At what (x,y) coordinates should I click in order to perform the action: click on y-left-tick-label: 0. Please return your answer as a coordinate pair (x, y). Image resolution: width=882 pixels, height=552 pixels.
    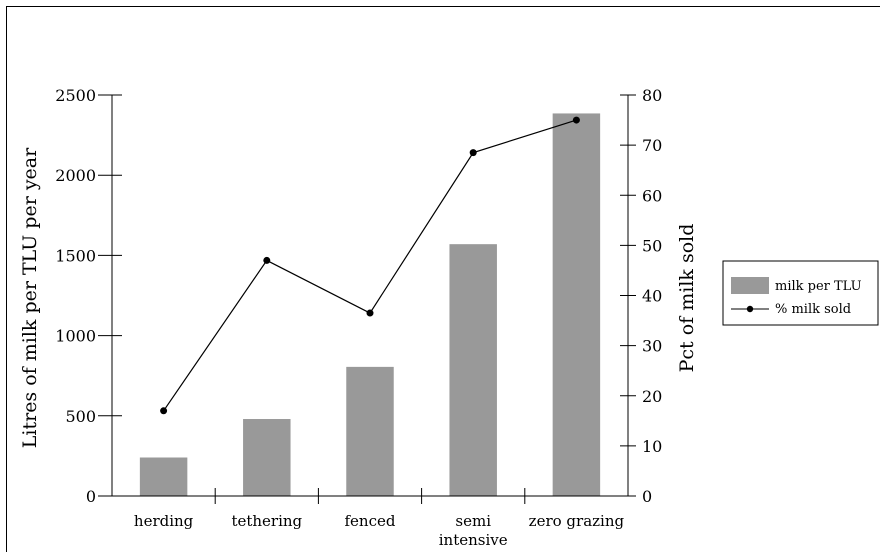
    Looking at the image, I should click on (91, 496).